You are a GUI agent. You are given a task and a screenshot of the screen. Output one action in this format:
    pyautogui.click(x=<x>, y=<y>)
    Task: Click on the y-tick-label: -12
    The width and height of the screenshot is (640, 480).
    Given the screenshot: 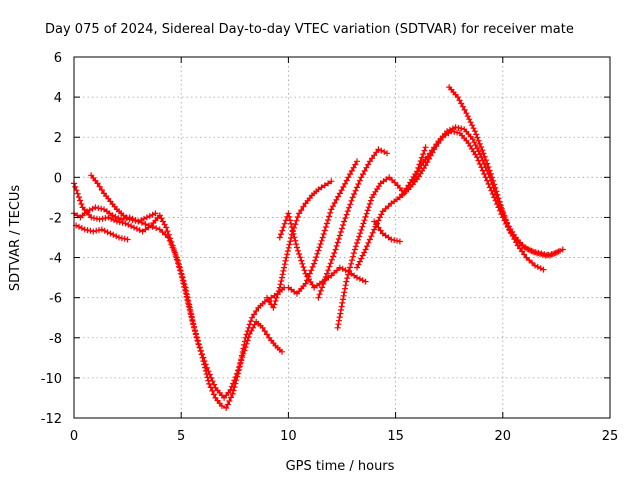 What is the action you would take?
    pyautogui.click(x=51, y=419)
    